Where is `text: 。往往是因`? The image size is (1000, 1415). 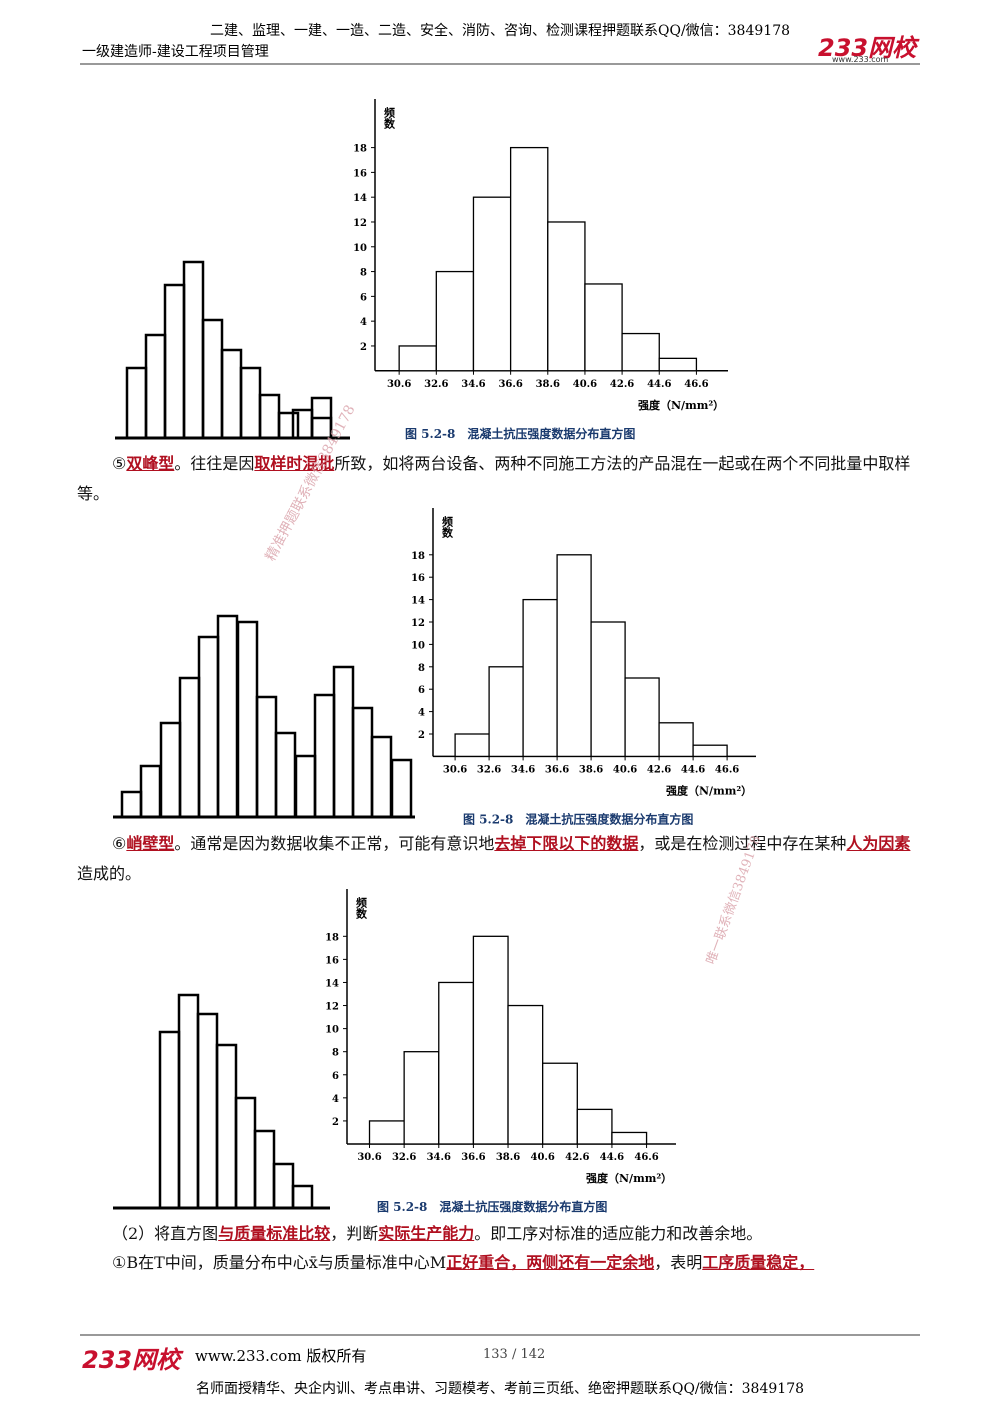 text: 。往往是因 is located at coordinates (214, 463).